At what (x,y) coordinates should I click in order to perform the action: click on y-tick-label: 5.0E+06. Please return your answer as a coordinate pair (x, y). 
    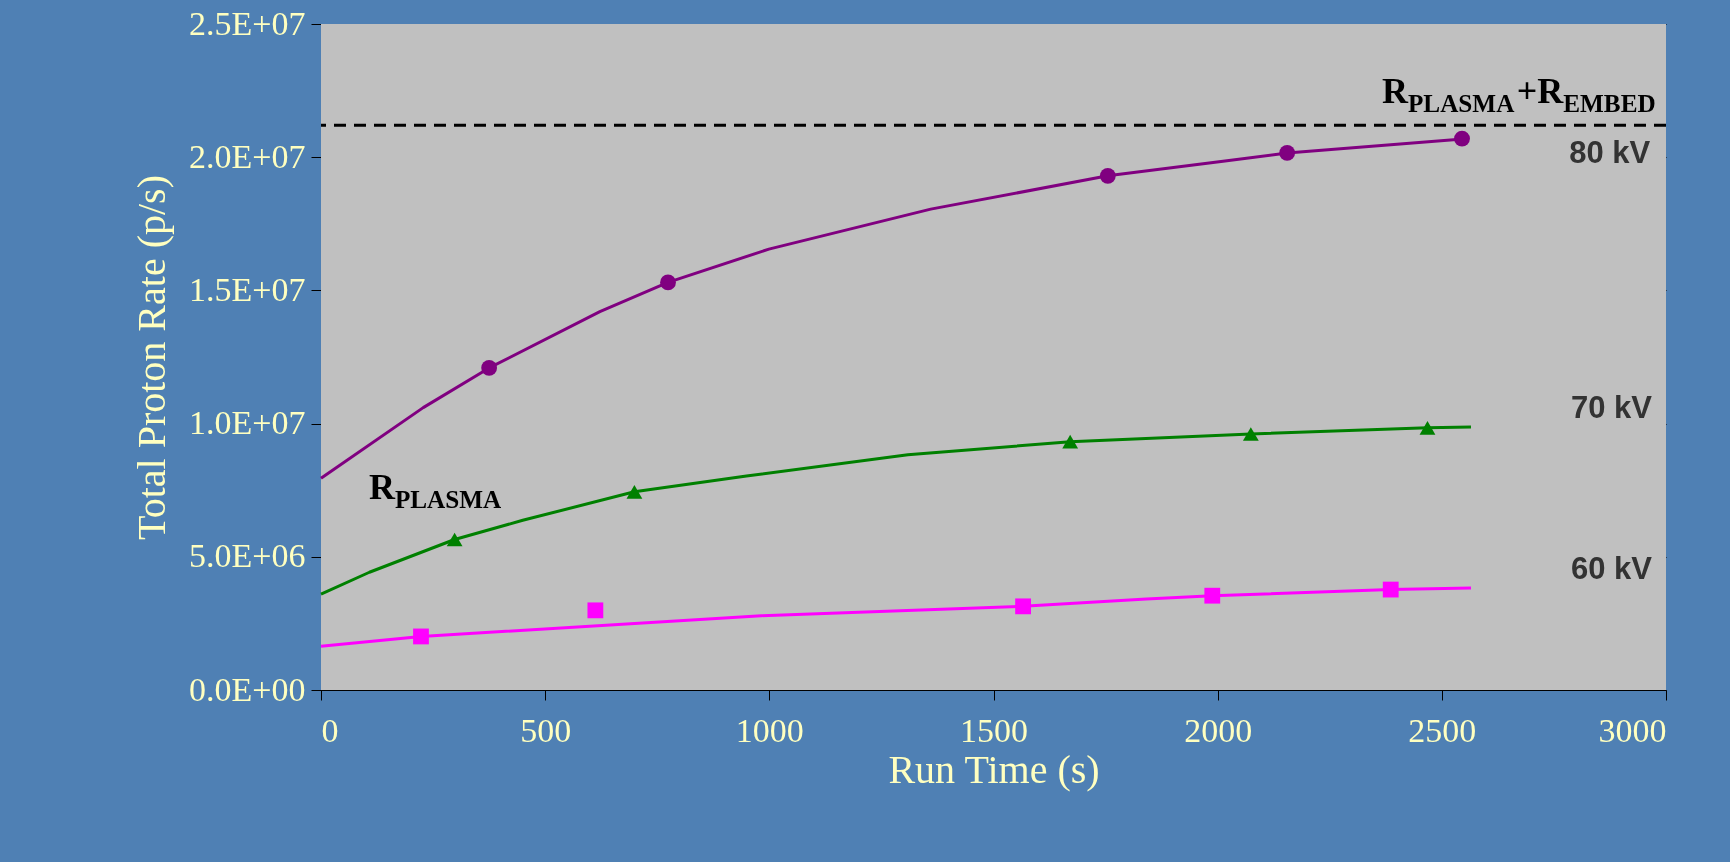
    Looking at the image, I should click on (247, 556).